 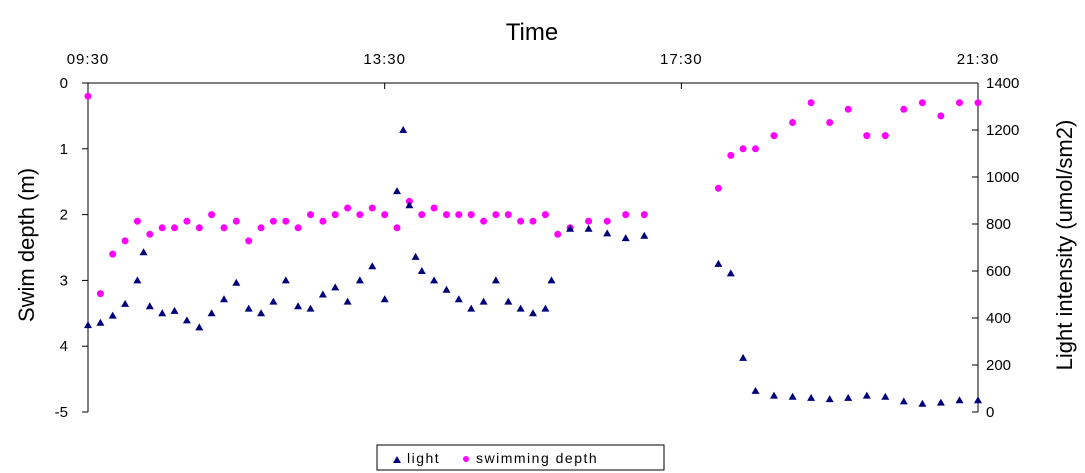 What do you see at coordinates (1002, 83) in the screenshot?
I see `y-right-tick-label: 1400` at bounding box center [1002, 83].